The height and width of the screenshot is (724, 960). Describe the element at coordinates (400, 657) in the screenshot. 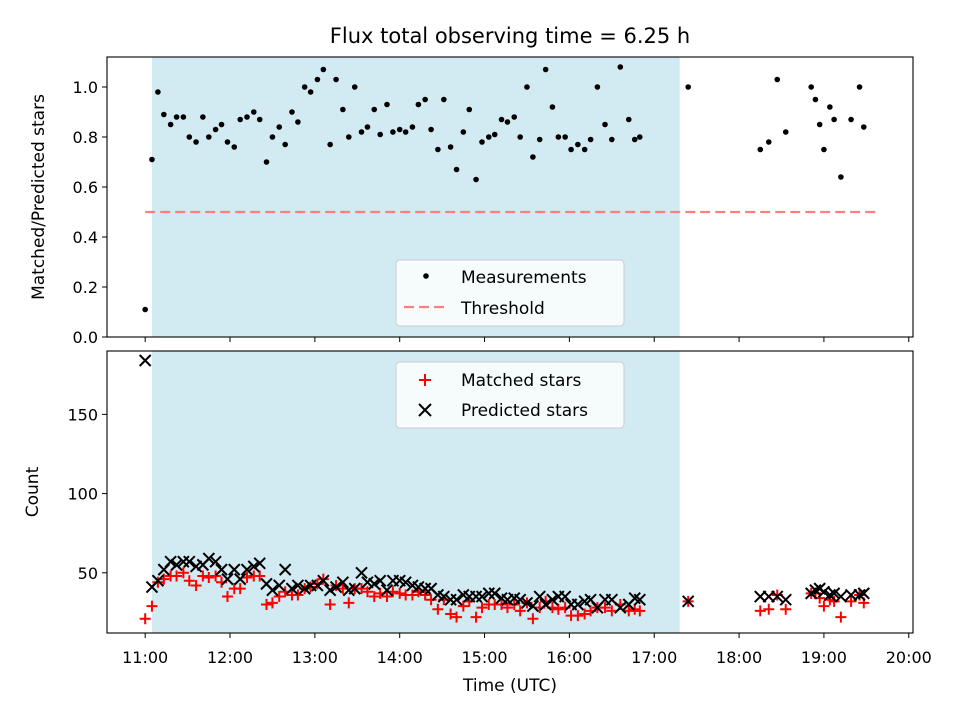

I see `x-tick-label: 14:00` at that location.